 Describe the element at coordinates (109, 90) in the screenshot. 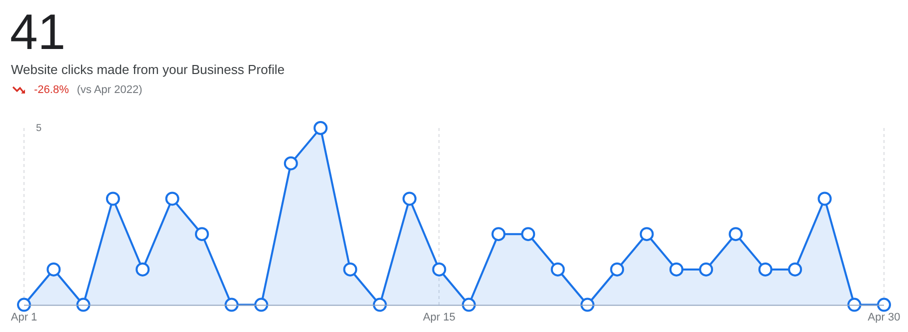

I see `text: (vs Apr 2022)` at that location.